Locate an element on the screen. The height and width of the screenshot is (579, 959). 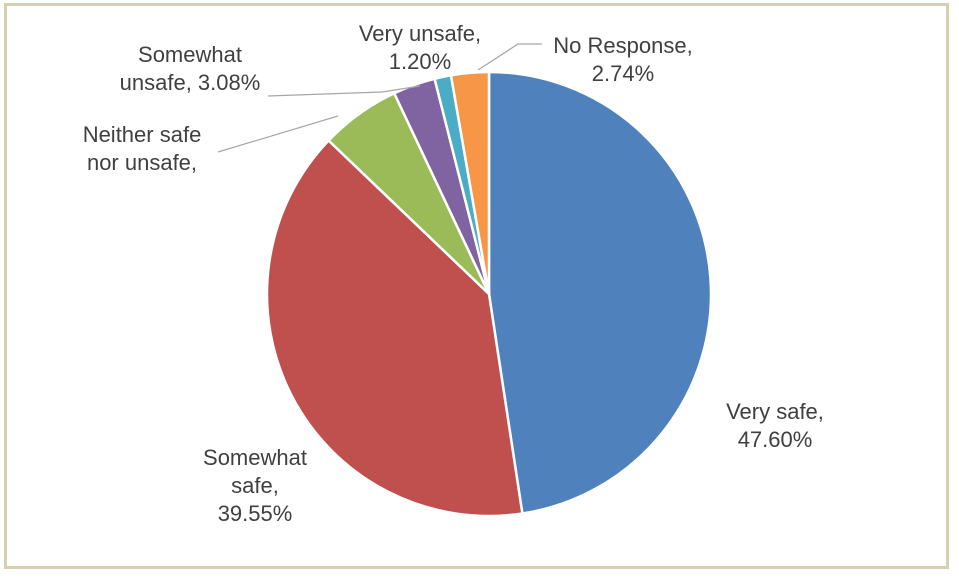
label-neither-line1: Neither safe is located at coordinates (142, 134).